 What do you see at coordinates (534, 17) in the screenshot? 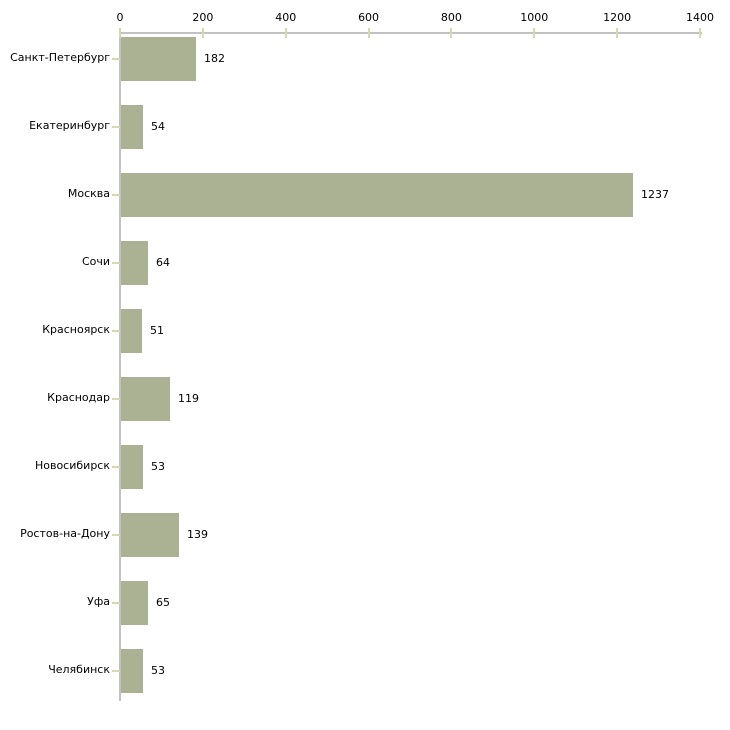
I see `x-axis-tick-label: 1000` at bounding box center [534, 17].